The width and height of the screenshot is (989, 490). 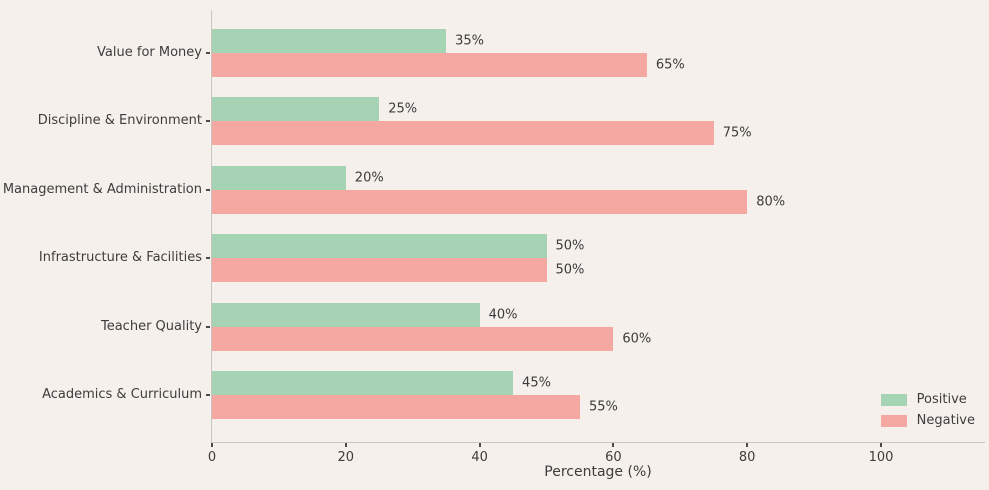 What do you see at coordinates (298, 177) in the screenshot?
I see `positive-bar: 20%` at bounding box center [298, 177].